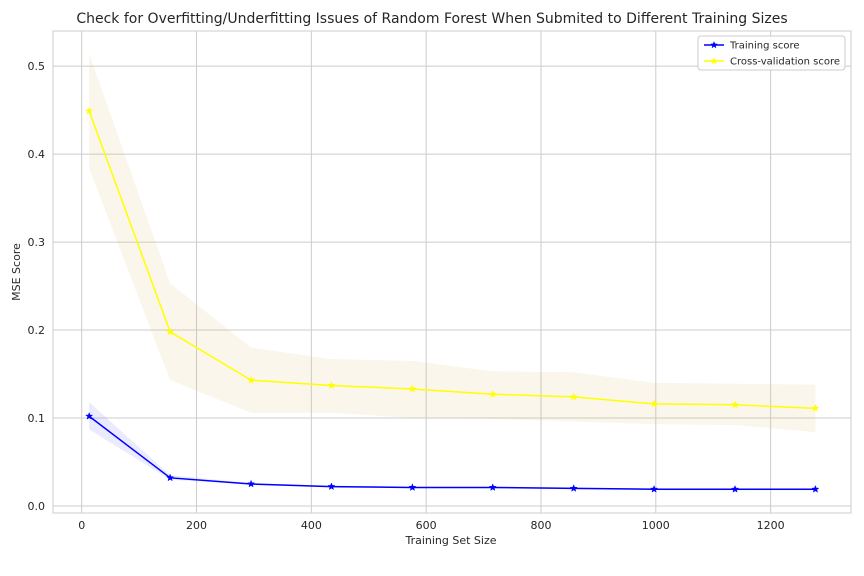 The image size is (864, 576). Describe the element at coordinates (81, 525) in the screenshot. I see `x-tick-label: 0` at that location.